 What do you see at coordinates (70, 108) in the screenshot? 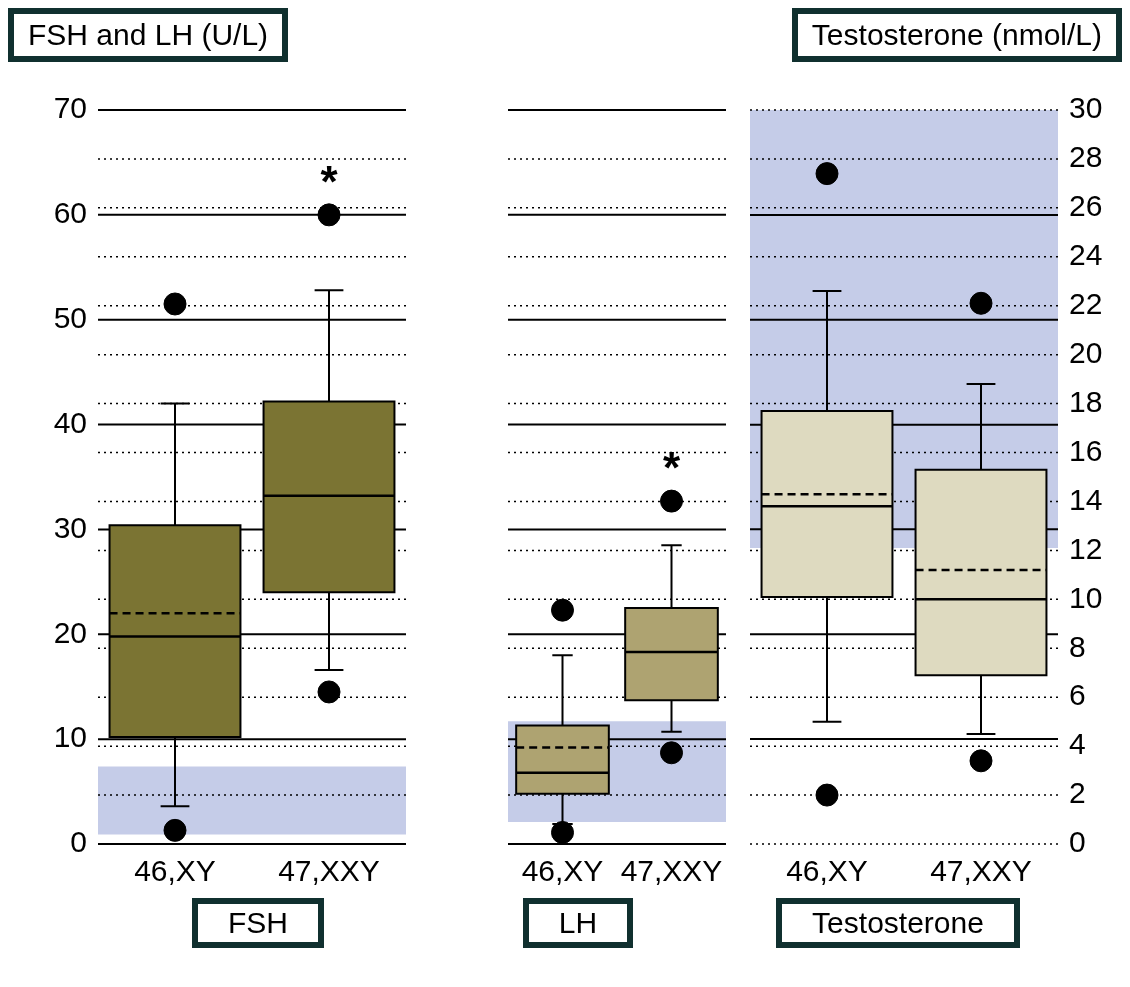
I see `y-tick-label: 70` at bounding box center [70, 108].